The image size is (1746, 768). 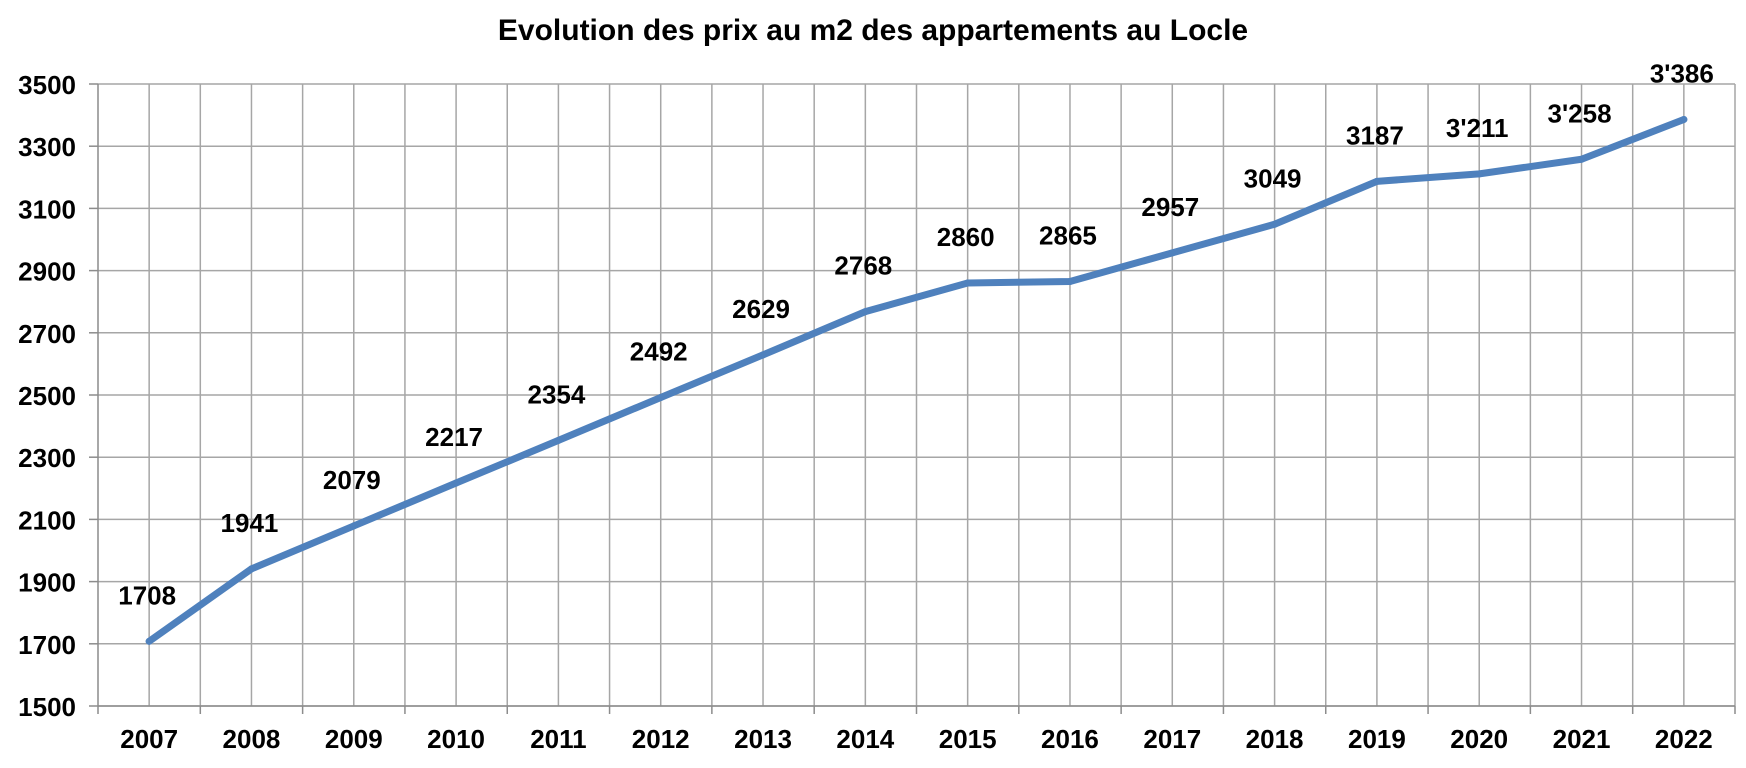 What do you see at coordinates (1172, 739) in the screenshot?
I see `x-tick-label: 2017` at bounding box center [1172, 739].